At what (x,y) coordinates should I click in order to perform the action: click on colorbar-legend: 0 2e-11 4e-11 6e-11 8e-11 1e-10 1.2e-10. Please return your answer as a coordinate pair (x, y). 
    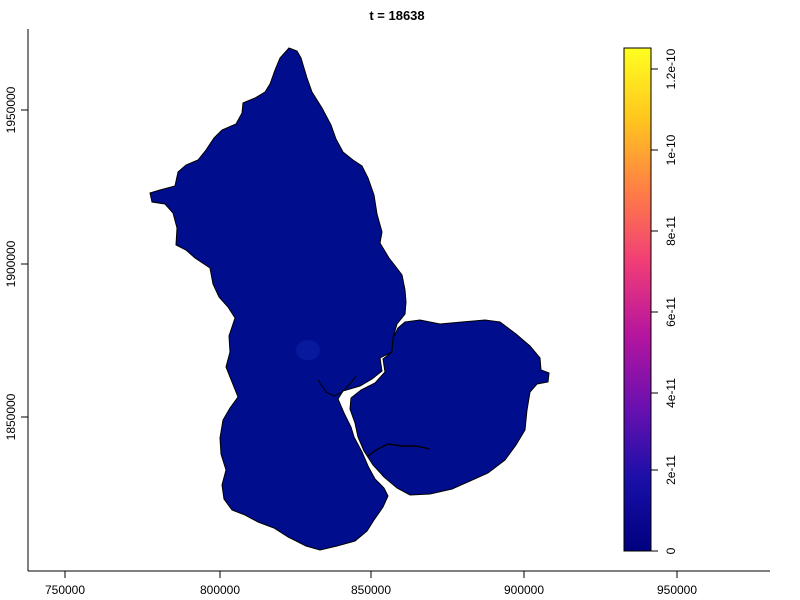
    Looking at the image, I should click on (650, 300).